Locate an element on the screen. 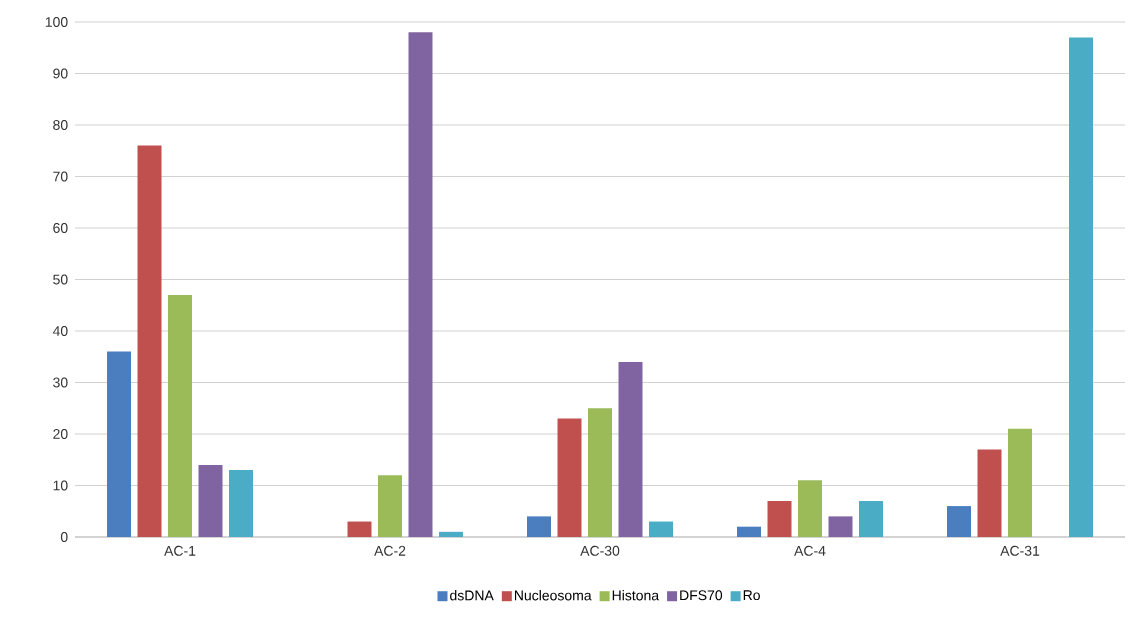  y-tick-label: 20 is located at coordinates (60, 434).